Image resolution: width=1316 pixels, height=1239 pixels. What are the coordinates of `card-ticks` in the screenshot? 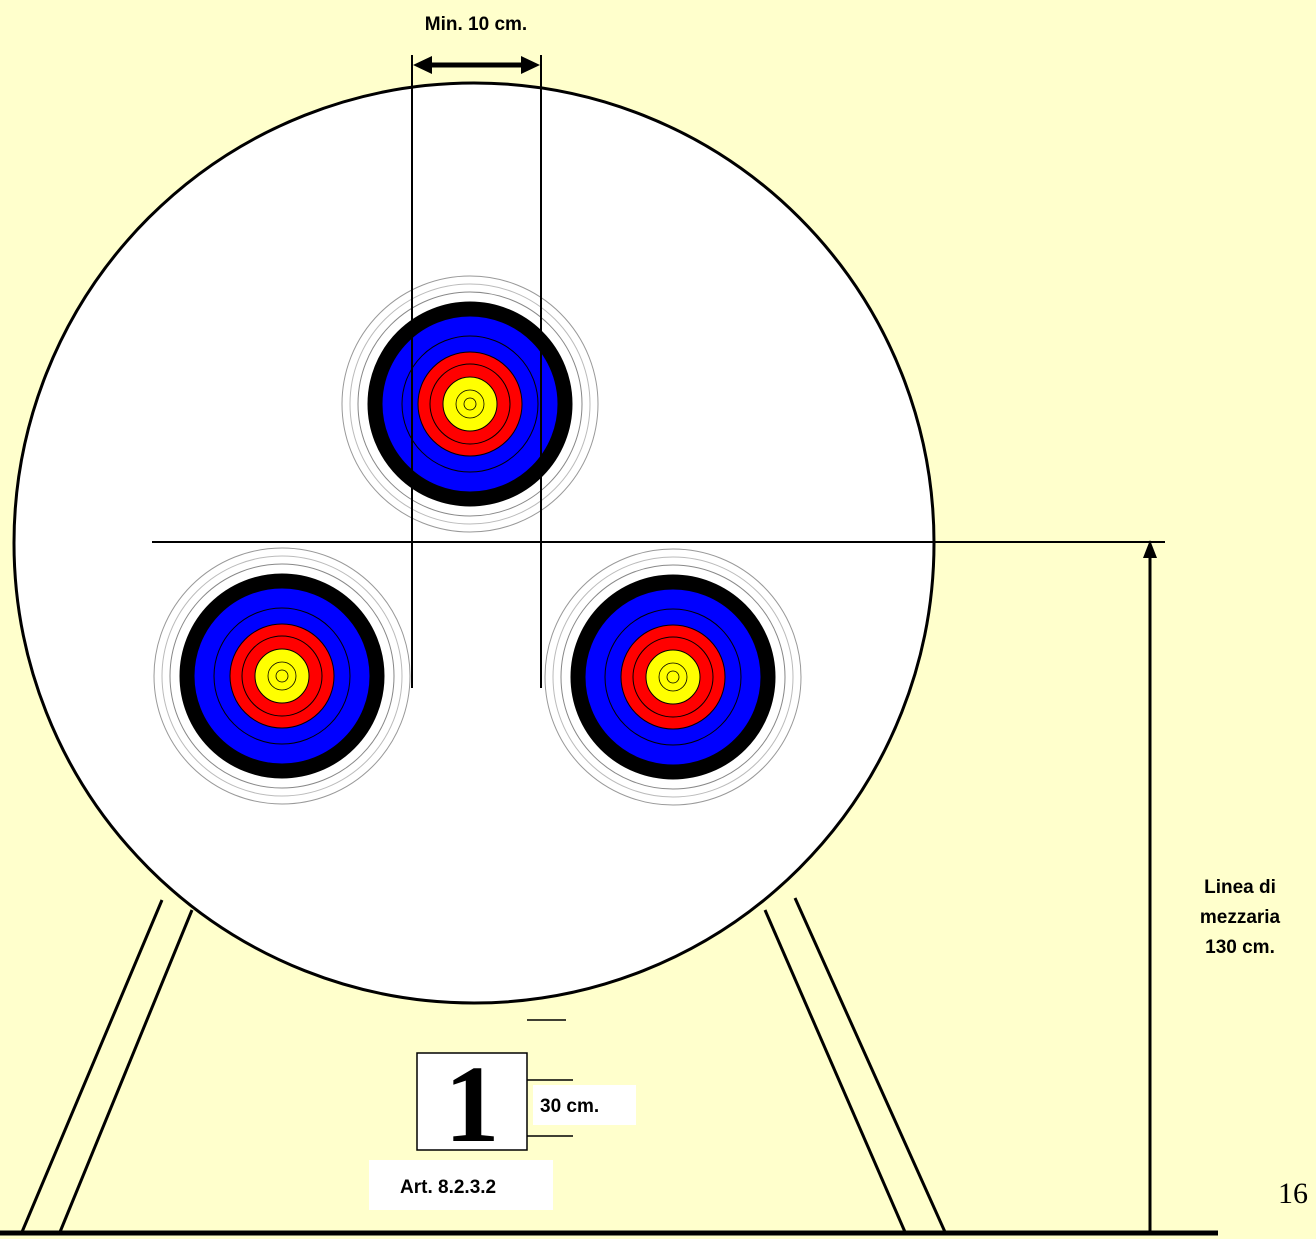 It's located at (550, 1078).